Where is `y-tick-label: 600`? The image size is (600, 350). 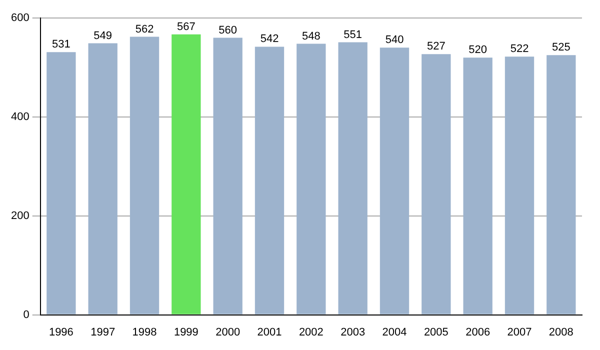 y-tick-label: 600 is located at coordinates (20, 18).